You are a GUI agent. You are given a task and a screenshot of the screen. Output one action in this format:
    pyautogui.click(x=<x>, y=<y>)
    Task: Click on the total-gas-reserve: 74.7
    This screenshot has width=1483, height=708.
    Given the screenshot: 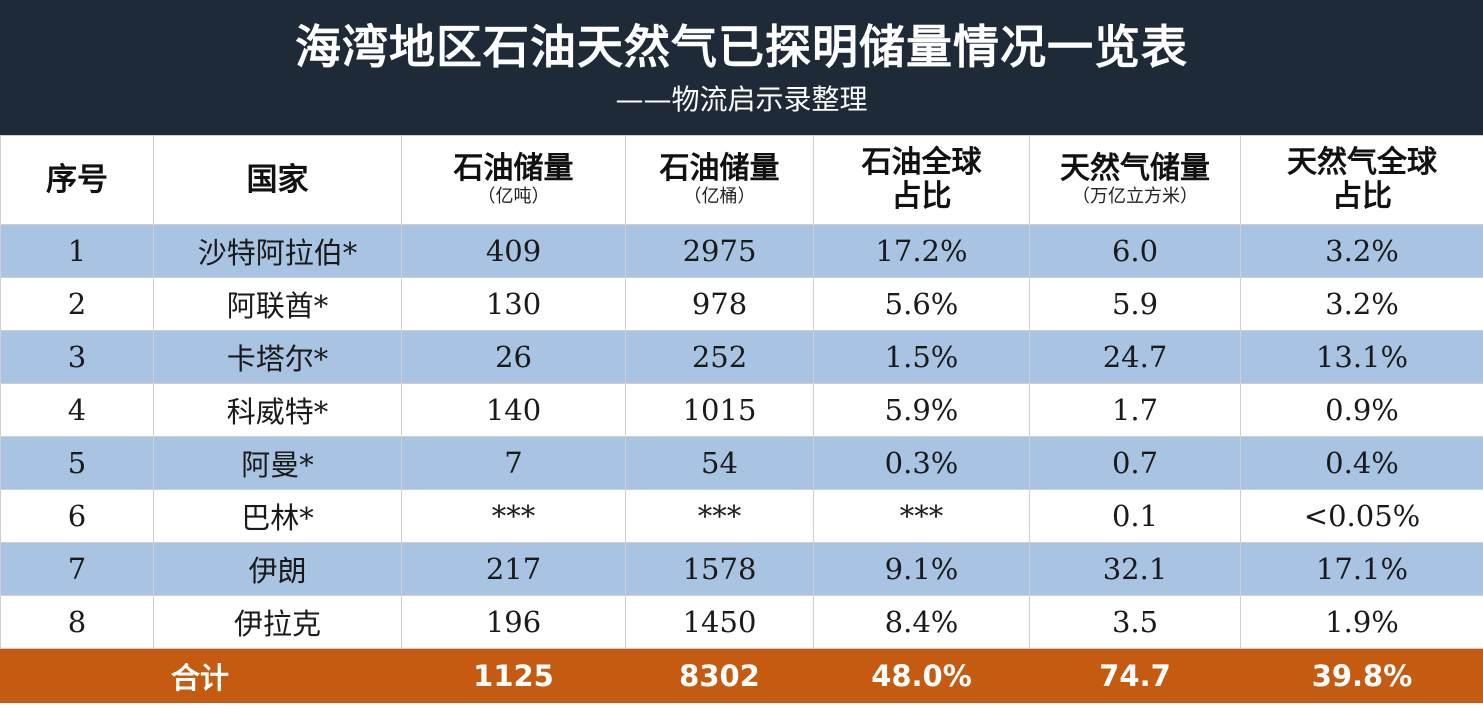 What is the action you would take?
    pyautogui.click(x=1135, y=675)
    